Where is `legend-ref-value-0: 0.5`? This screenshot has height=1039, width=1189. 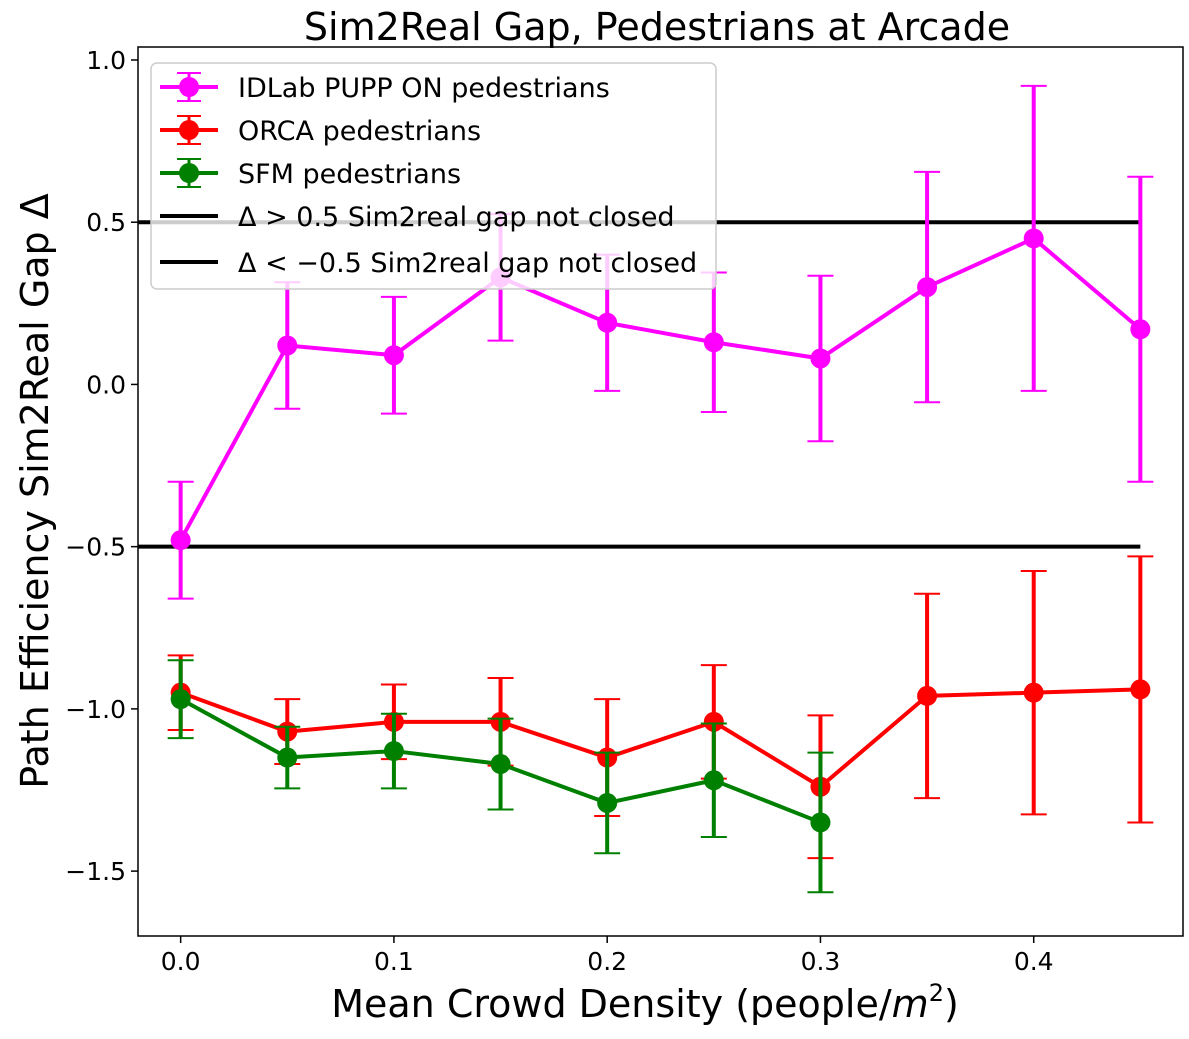
legend-ref-value-0: 0.5 is located at coordinates (317, 217).